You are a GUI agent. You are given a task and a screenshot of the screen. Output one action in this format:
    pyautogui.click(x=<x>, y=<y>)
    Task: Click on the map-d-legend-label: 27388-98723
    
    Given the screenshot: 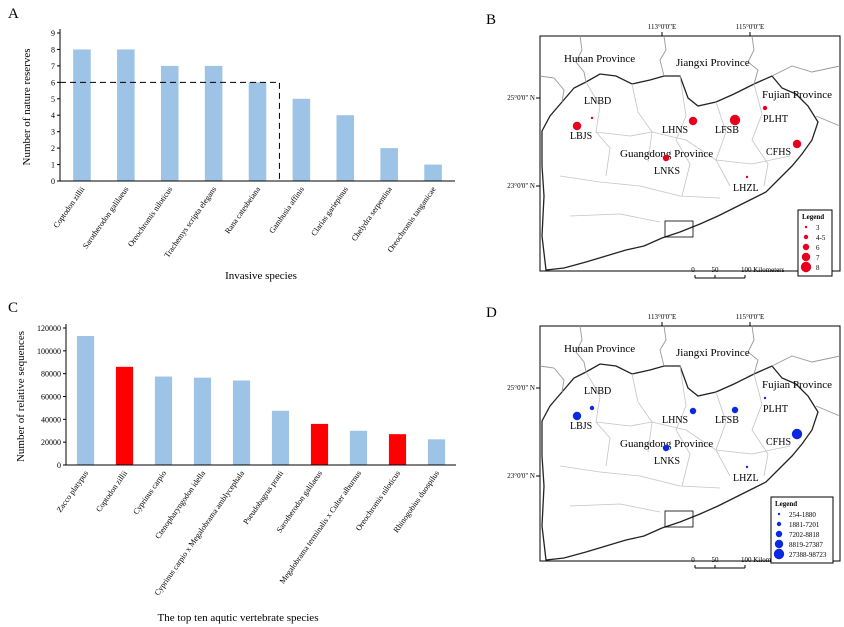 What is the action you would take?
    pyautogui.click(x=808, y=555)
    